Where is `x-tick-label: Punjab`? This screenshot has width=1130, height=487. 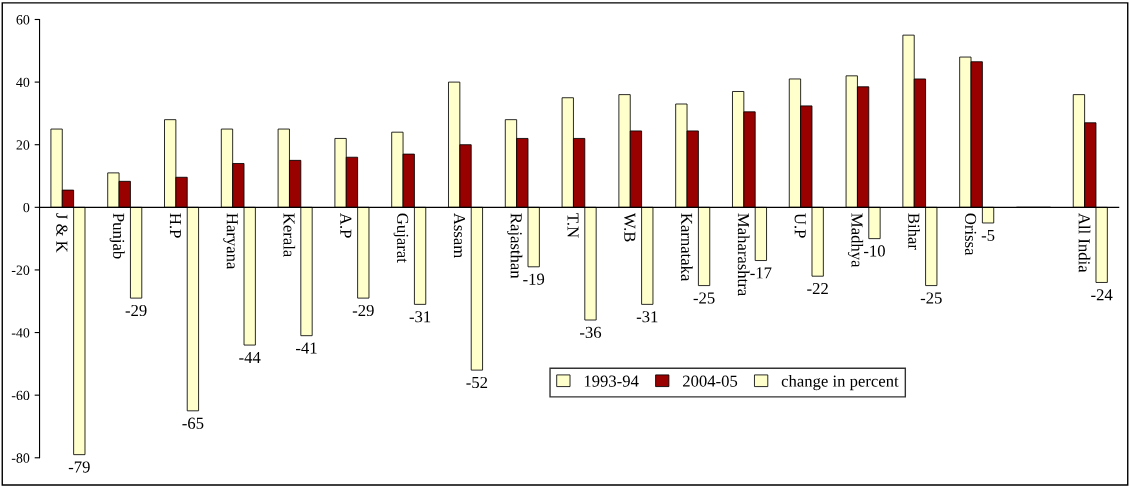 x-tick-label: Punjab is located at coordinates (117, 236).